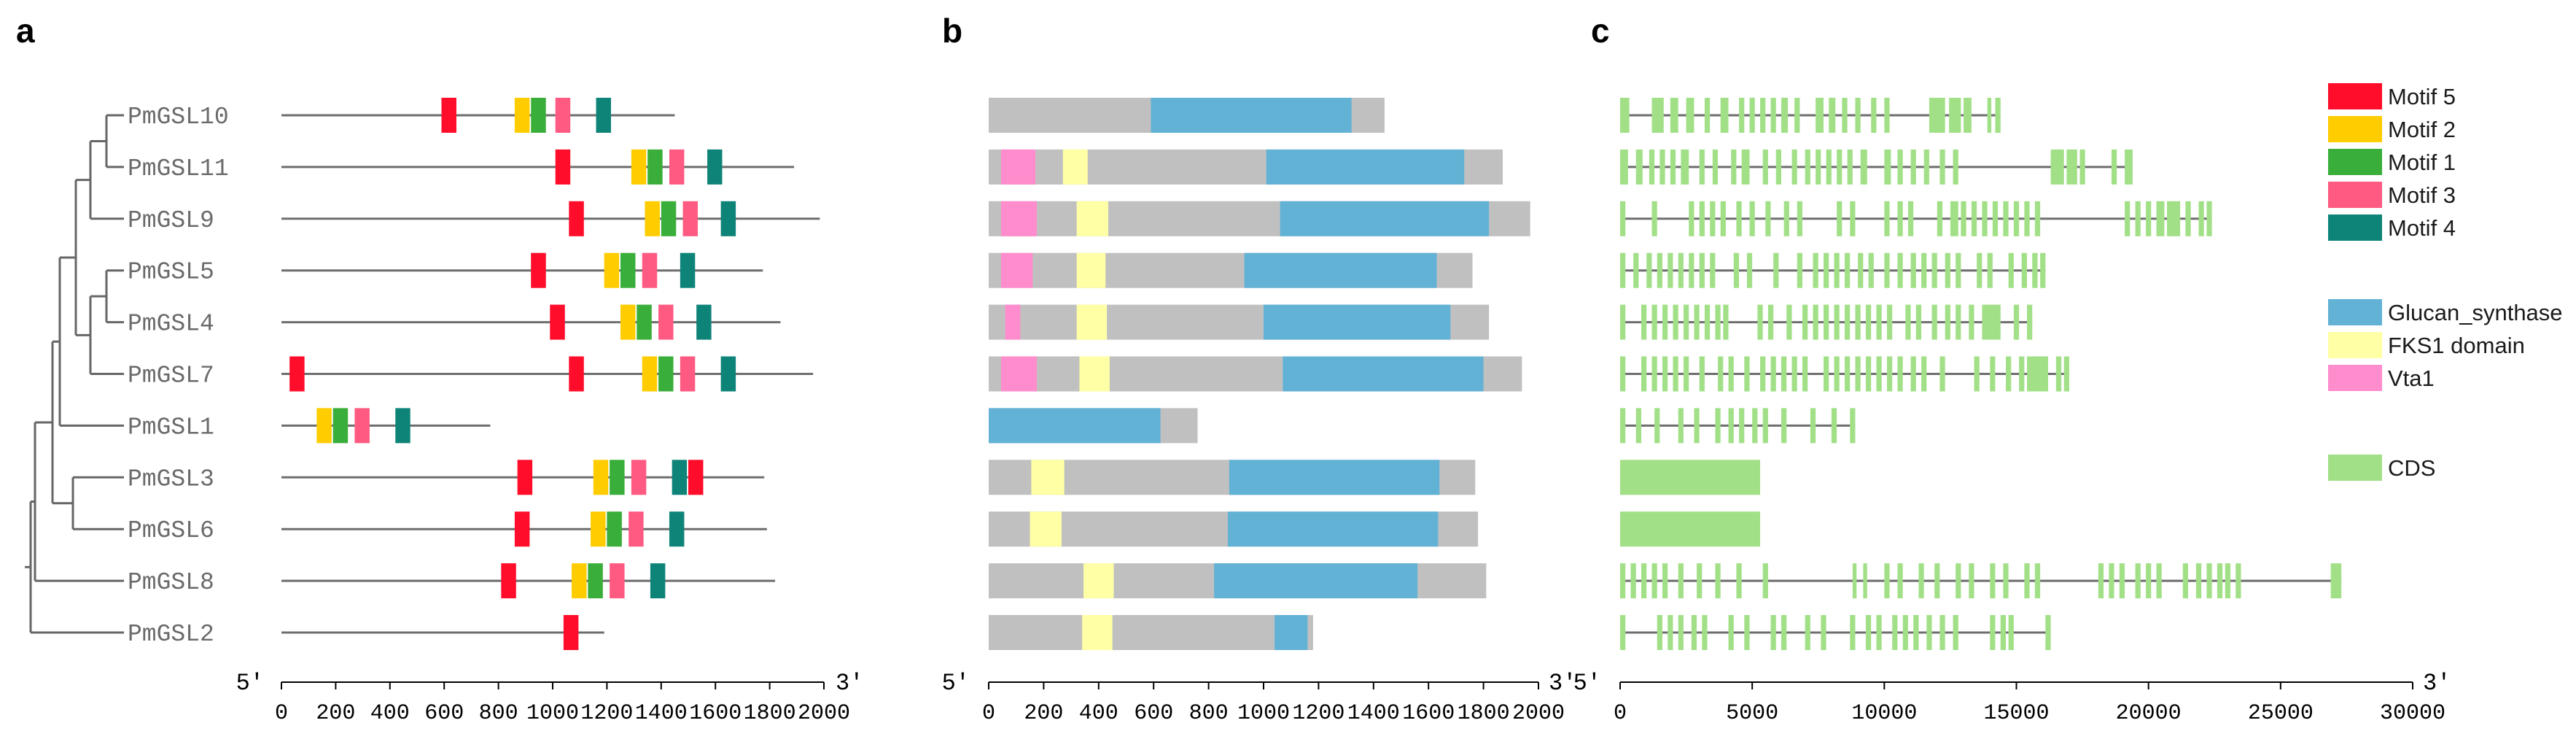 The height and width of the screenshot is (750, 2576). I want to click on tick-label: 30000, so click(2412, 713).